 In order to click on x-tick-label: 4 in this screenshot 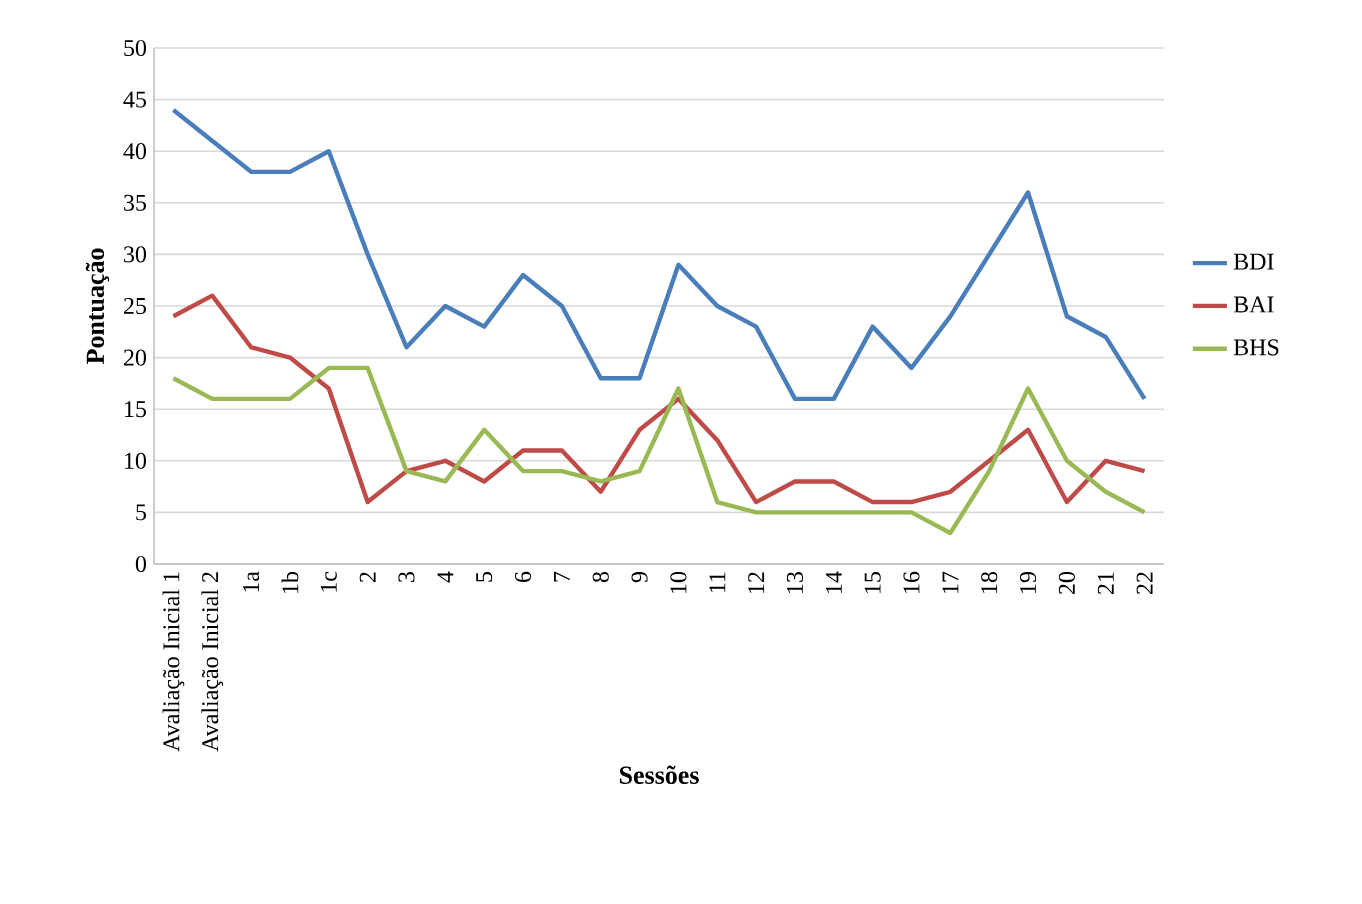, I will do `click(445, 577)`.